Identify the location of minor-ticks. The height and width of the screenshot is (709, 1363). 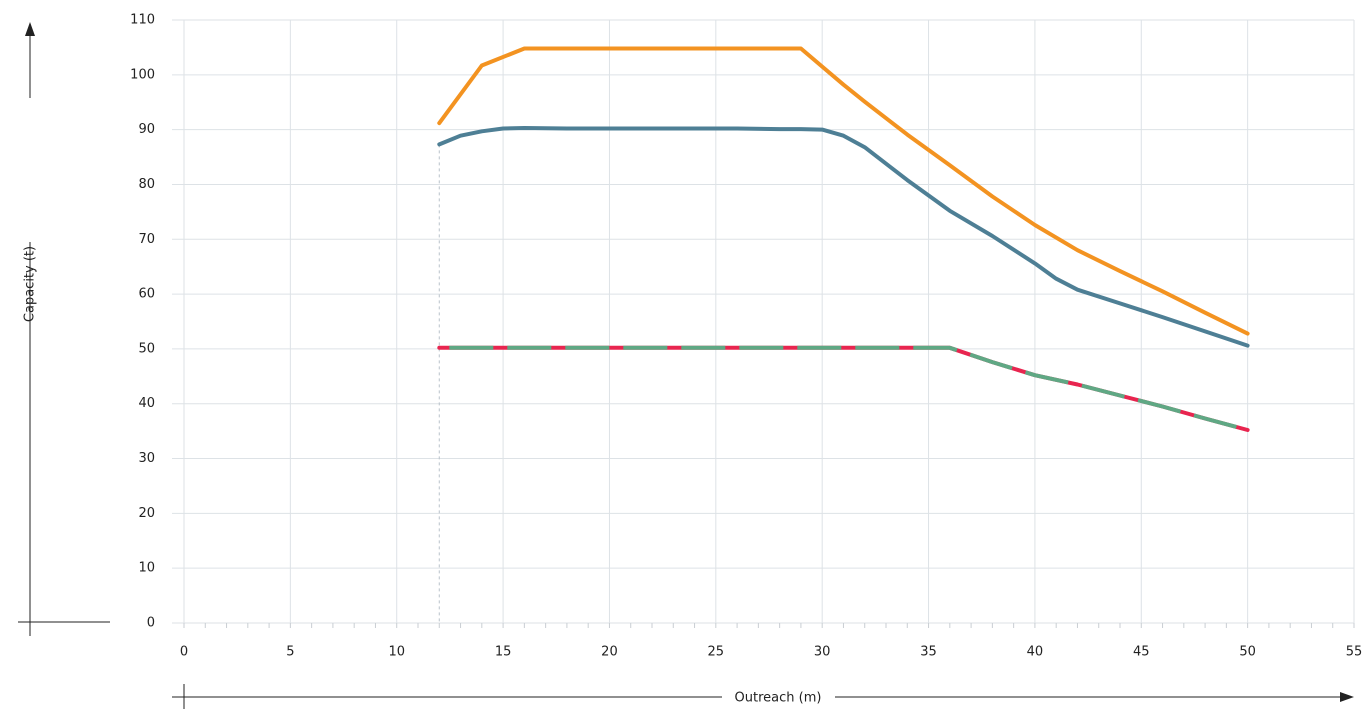
(769, 625).